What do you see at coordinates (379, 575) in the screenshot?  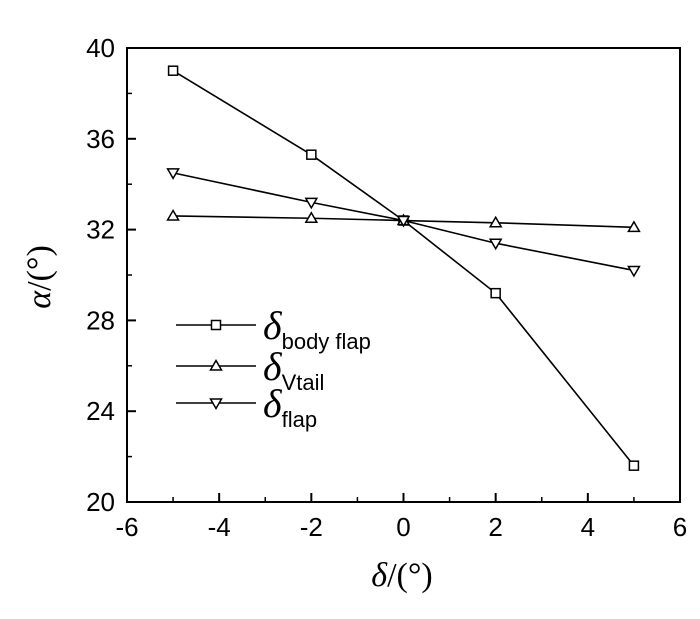 I see `x-axis-symbol: δ` at bounding box center [379, 575].